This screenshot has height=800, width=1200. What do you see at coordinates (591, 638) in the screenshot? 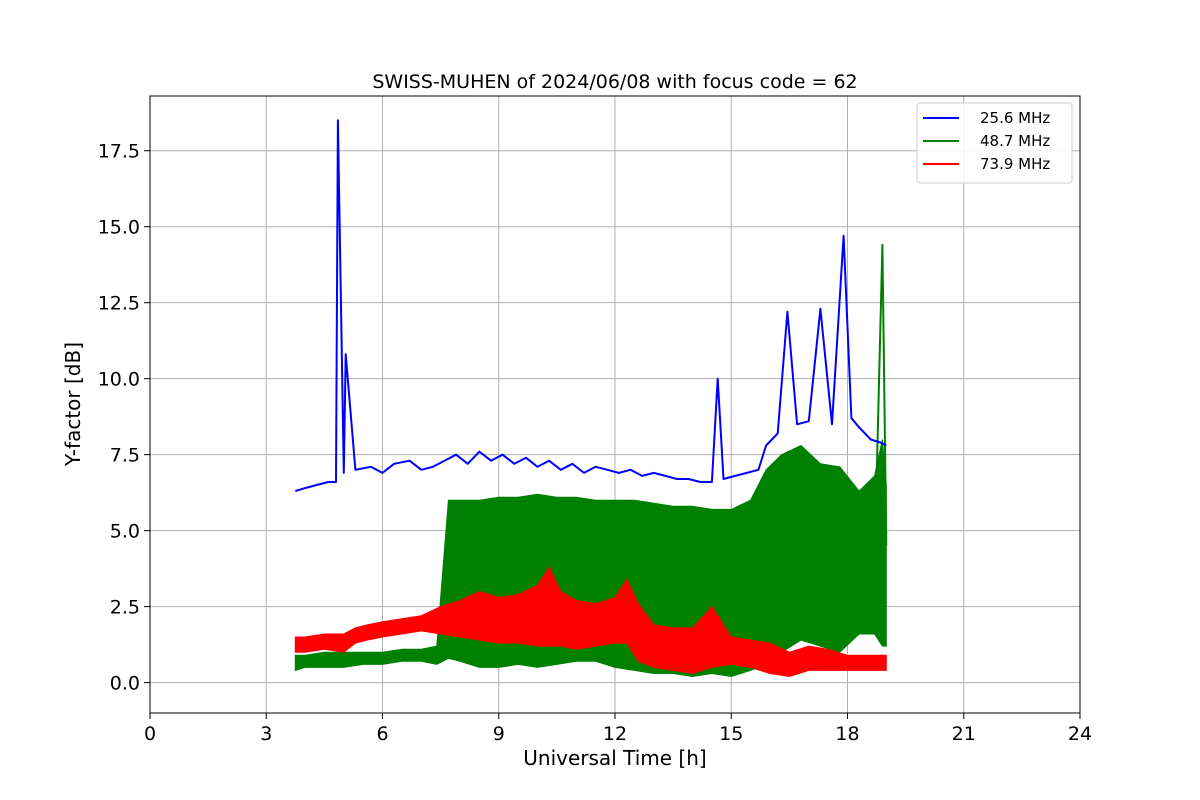
I see `series-line-73-9-mhz` at bounding box center [591, 638].